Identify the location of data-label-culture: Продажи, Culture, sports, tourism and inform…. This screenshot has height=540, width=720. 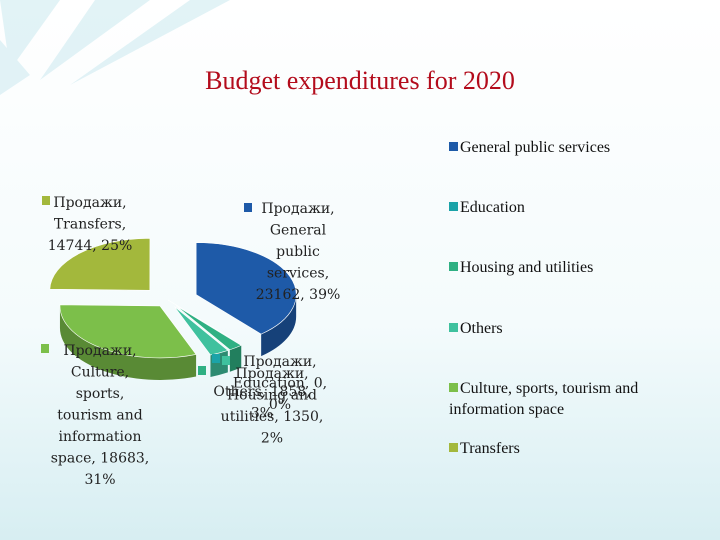
(100, 415).